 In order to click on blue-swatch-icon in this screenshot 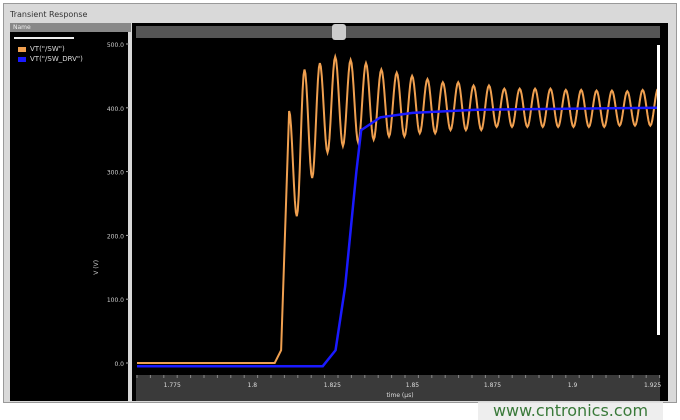, I will do `click(22, 59)`.